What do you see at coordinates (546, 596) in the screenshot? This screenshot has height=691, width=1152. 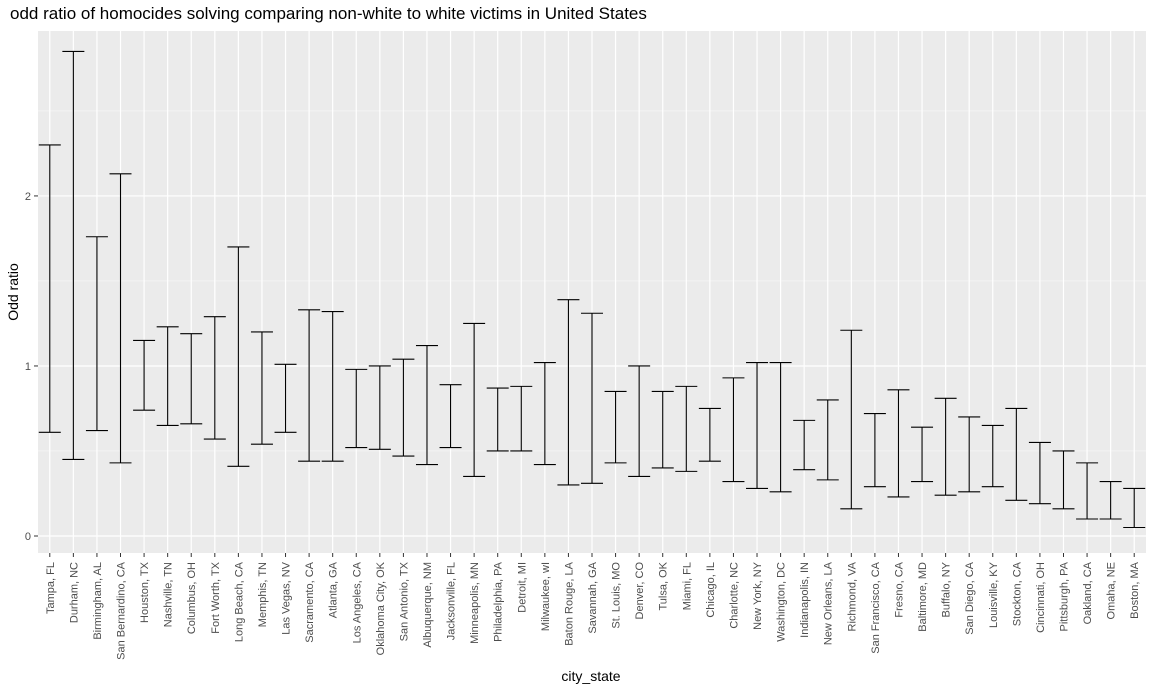 I see `x-tick-label: Milwaukee, wI` at bounding box center [546, 596].